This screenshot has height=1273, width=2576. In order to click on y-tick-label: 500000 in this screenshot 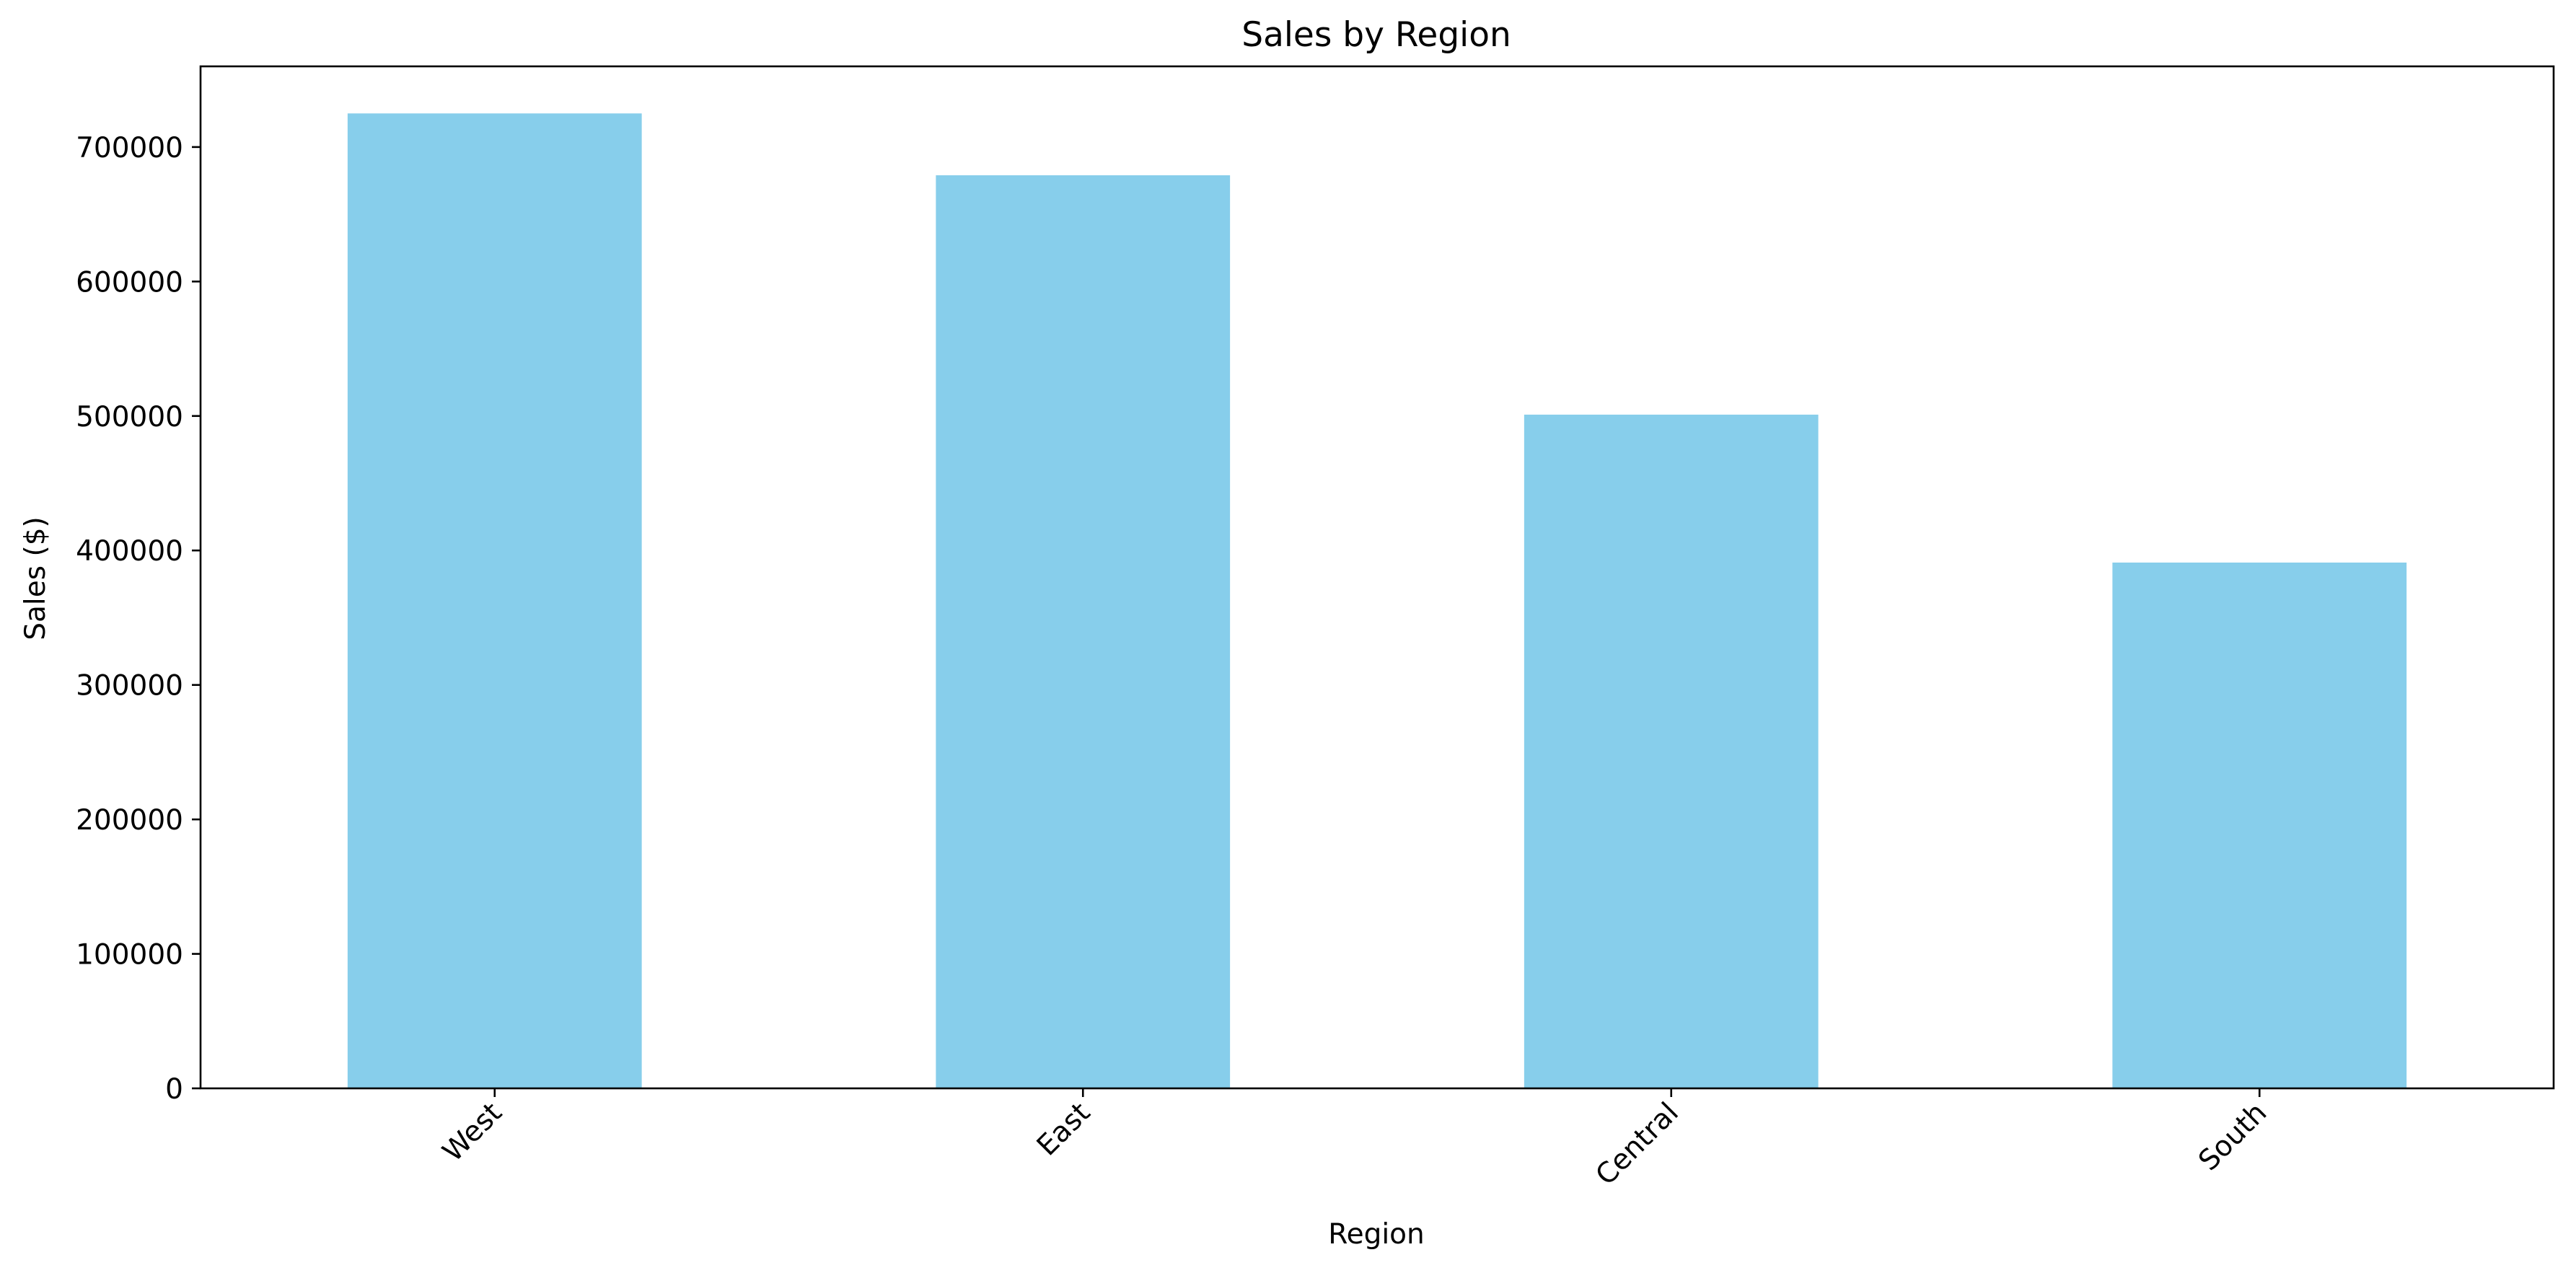, I will do `click(129, 417)`.